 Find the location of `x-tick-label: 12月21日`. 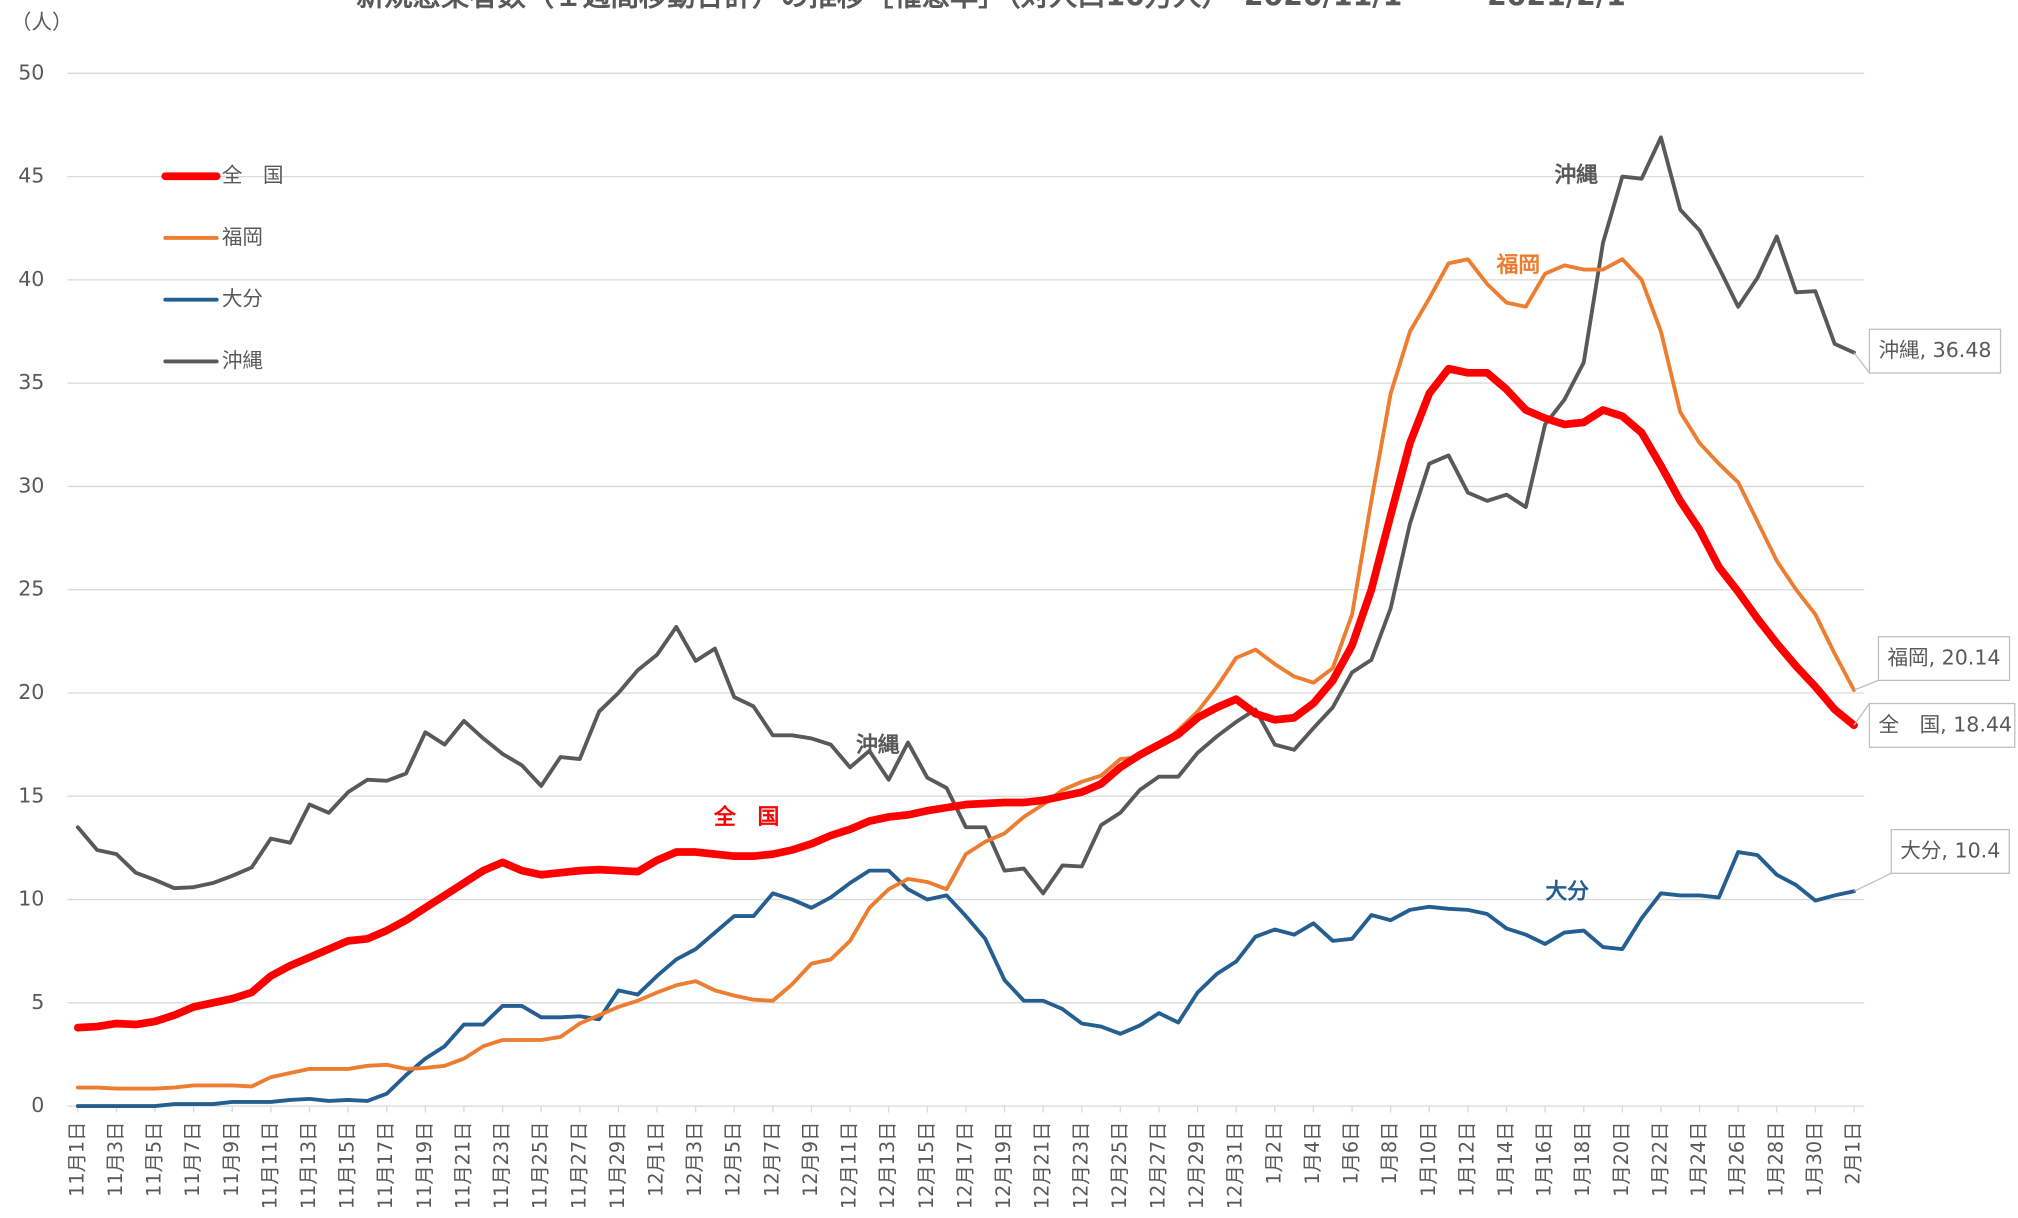

x-tick-label: 12月21日 is located at coordinates (1042, 1166).